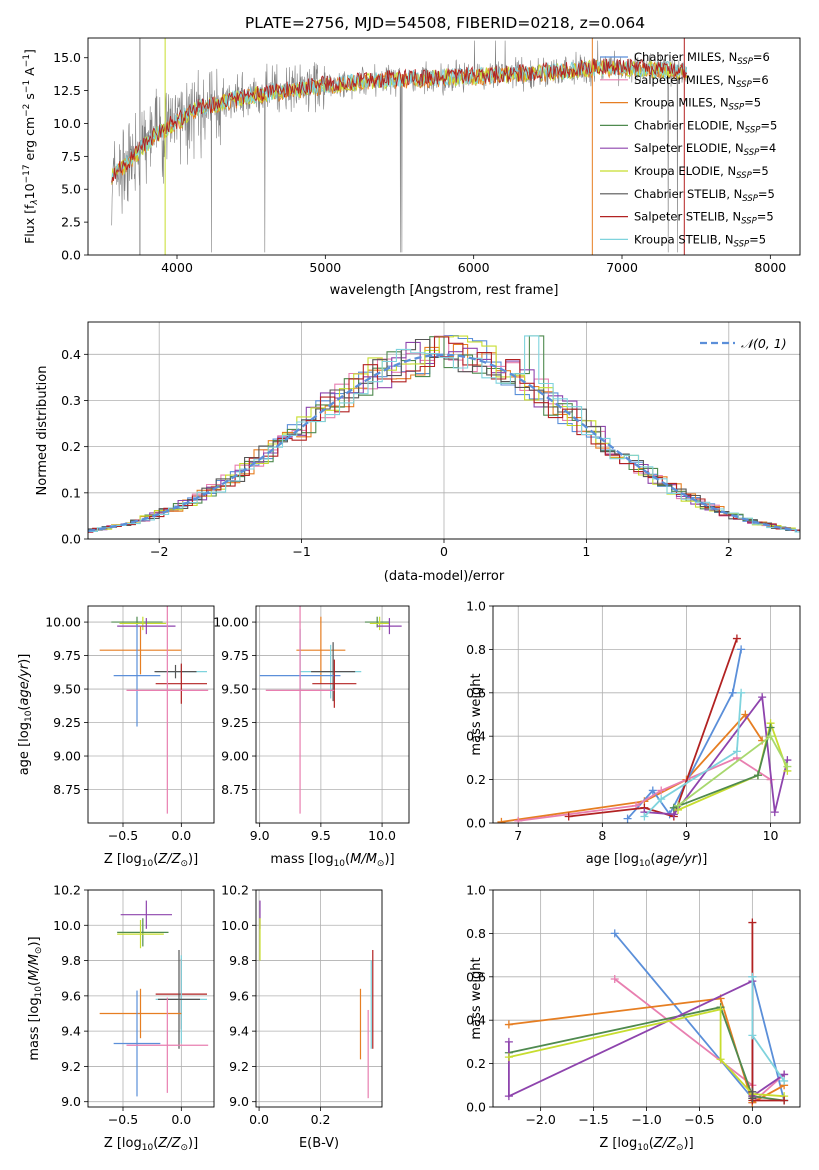 The height and width of the screenshot is (1170, 819). What do you see at coordinates (771, 835) in the screenshot?
I see `x-tick-label: 10` at bounding box center [771, 835].